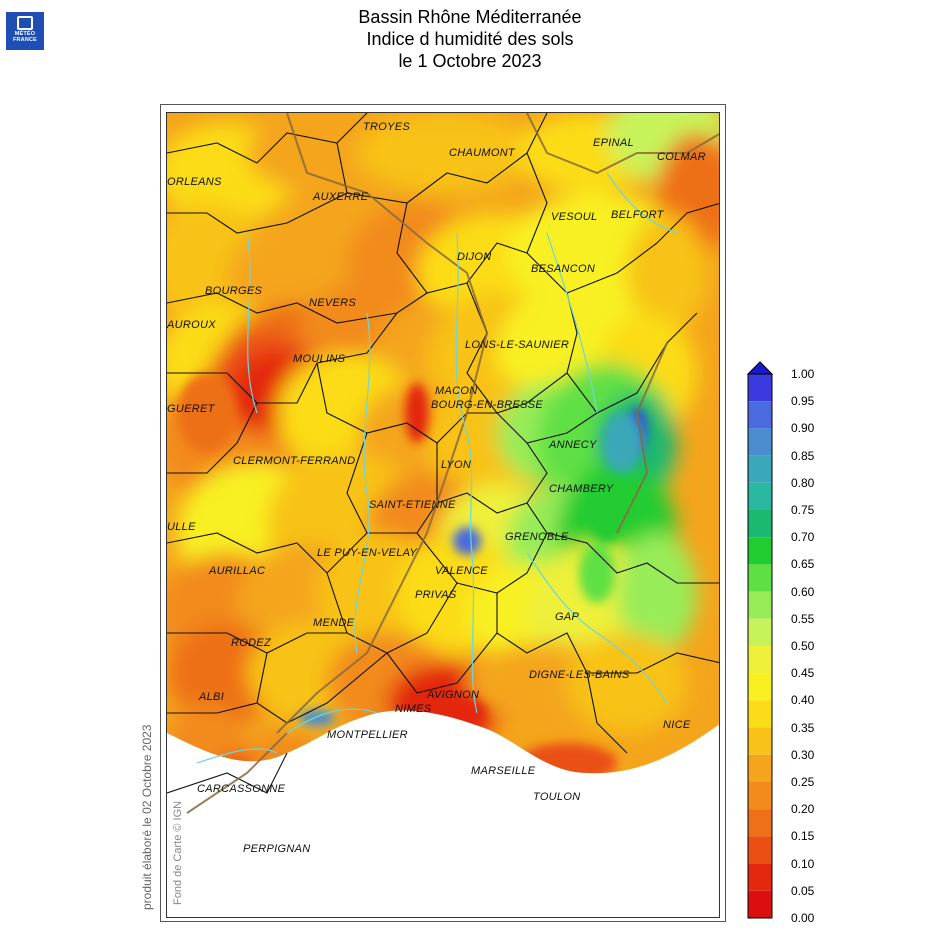 The height and width of the screenshot is (945, 945). What do you see at coordinates (803, 754) in the screenshot?
I see `legend-tick-label: 0.30` at bounding box center [803, 754].